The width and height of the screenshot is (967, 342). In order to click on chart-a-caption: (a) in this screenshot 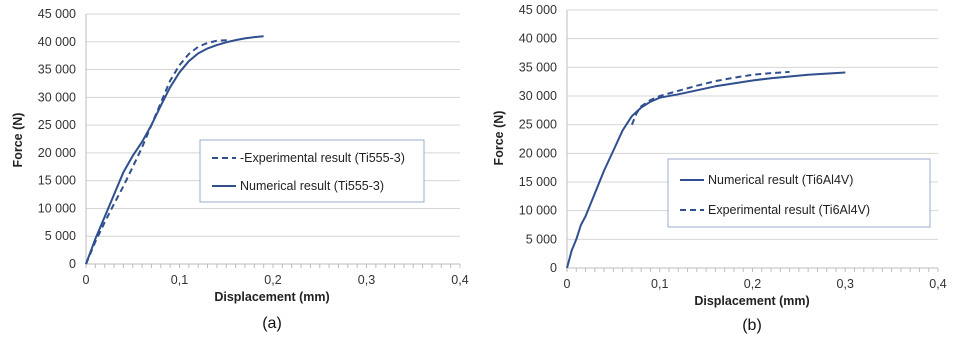, I will do `click(272, 323)`.